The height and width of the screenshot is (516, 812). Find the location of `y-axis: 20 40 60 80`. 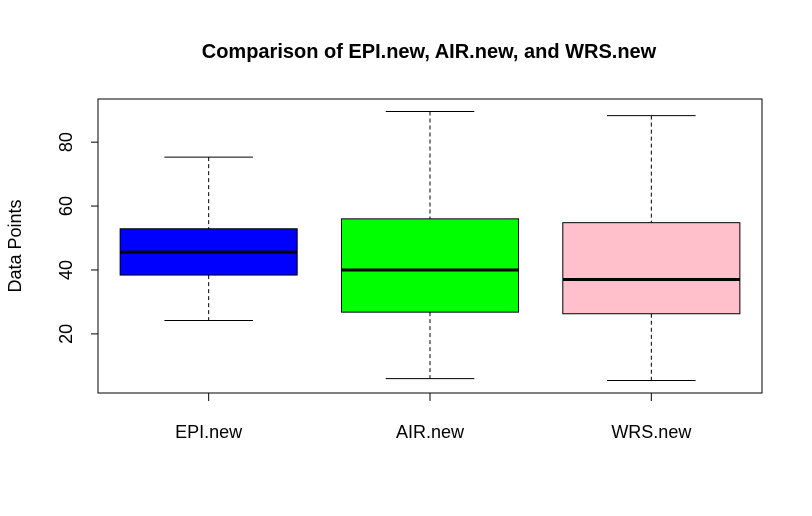

y-axis: 20 40 60 80 is located at coordinates (77, 238).